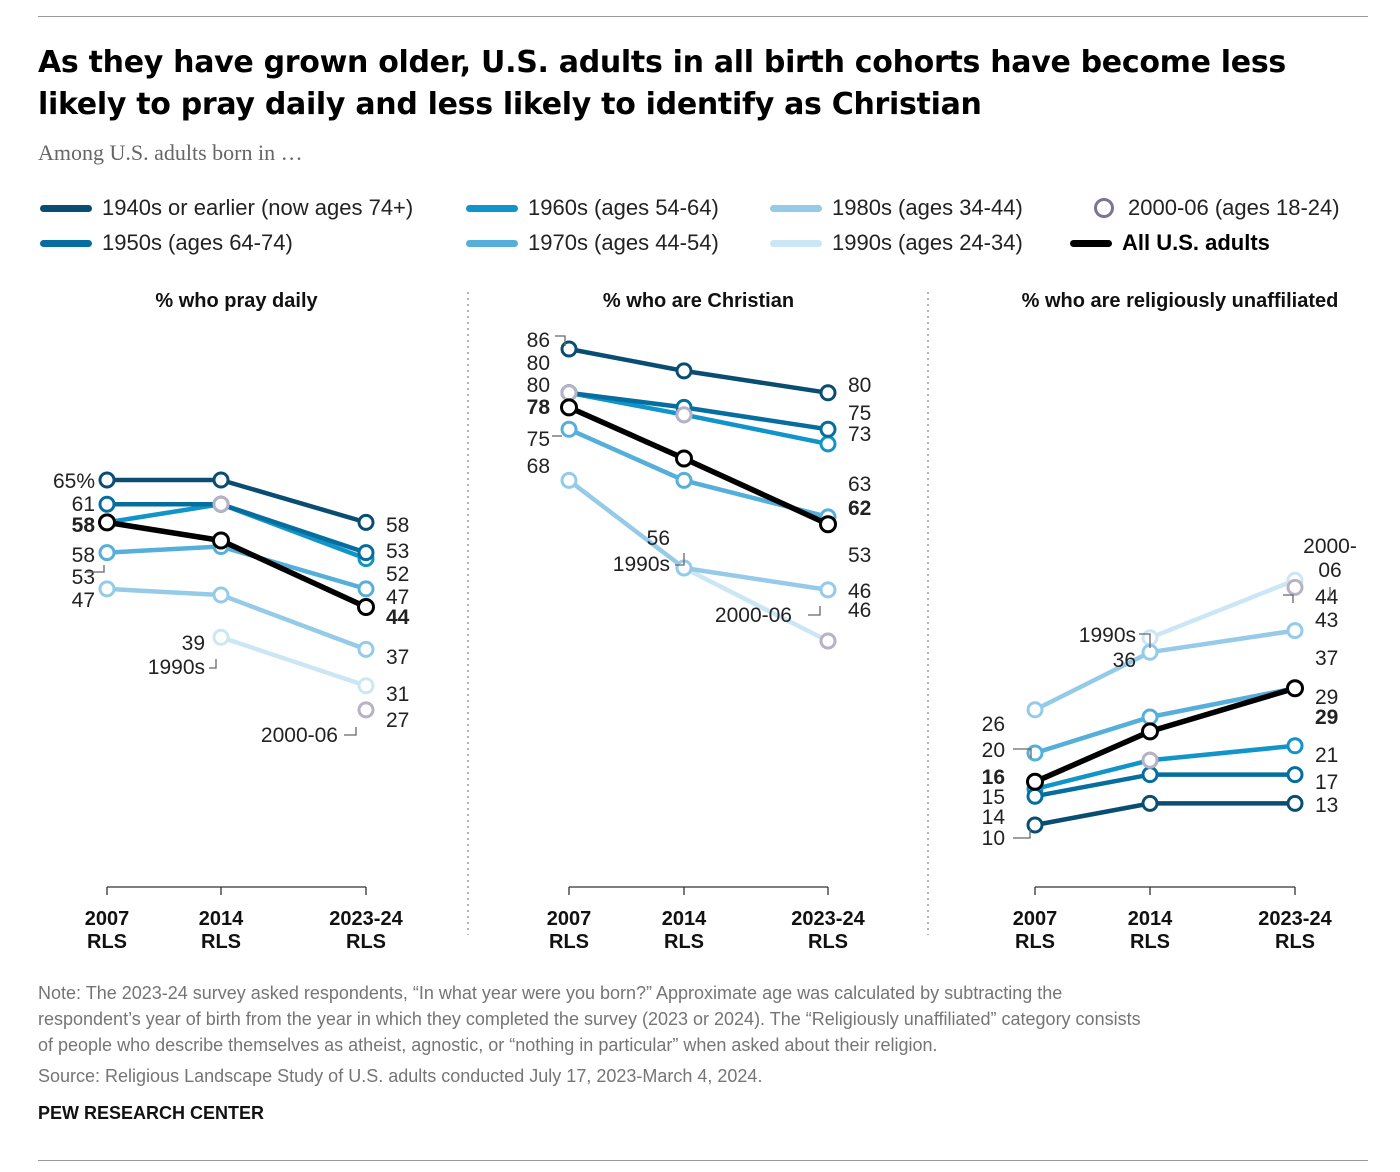  What do you see at coordinates (151, 1113) in the screenshot?
I see `brand-name: PEW RESEARCH CENTER` at bounding box center [151, 1113].